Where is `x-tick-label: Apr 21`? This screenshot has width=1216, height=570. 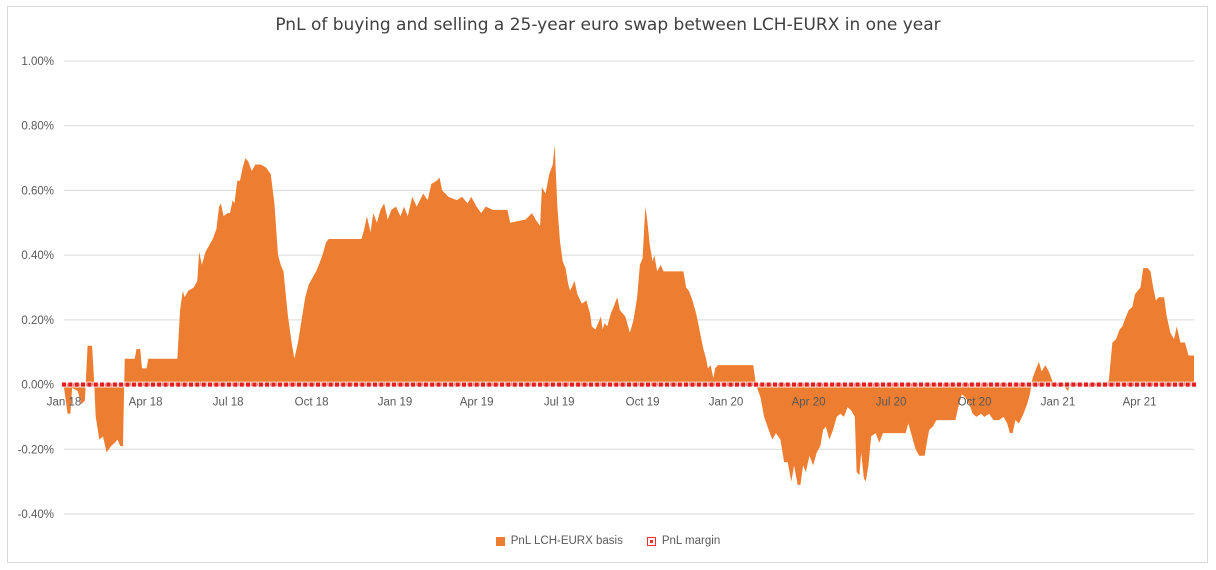 x-tick-label: Apr 21 is located at coordinates (1140, 403).